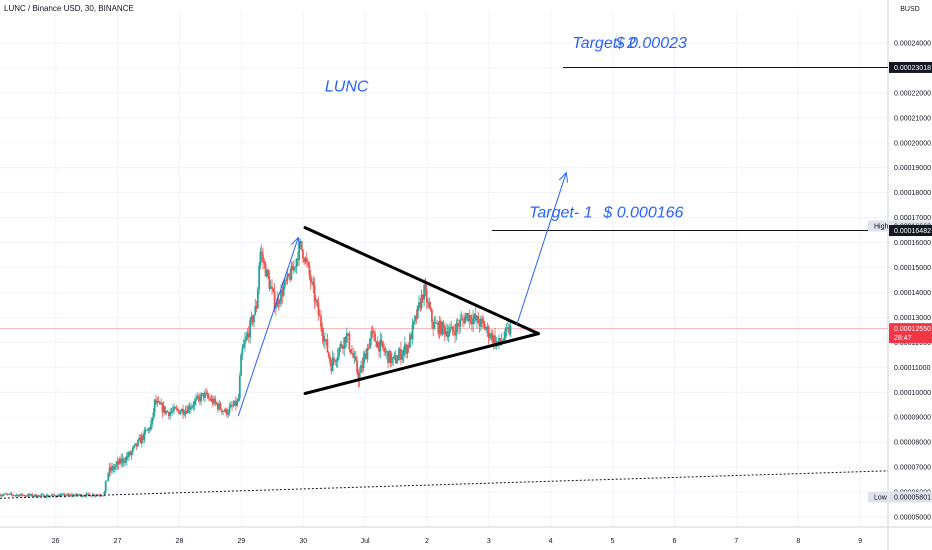  What do you see at coordinates (912, 468) in the screenshot?
I see `price-tick-label: 0.00007000` at bounding box center [912, 468].